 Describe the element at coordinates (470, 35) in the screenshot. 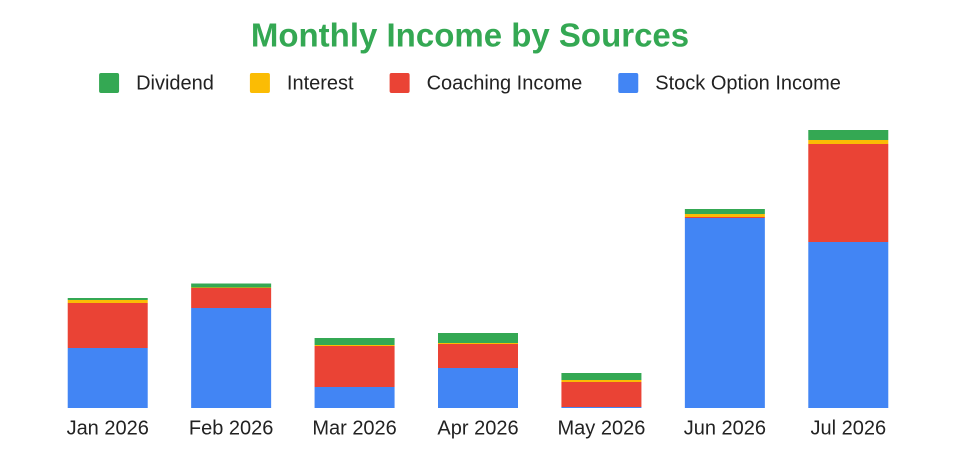

I see `chart-title: Monthly Income by Sources` at that location.